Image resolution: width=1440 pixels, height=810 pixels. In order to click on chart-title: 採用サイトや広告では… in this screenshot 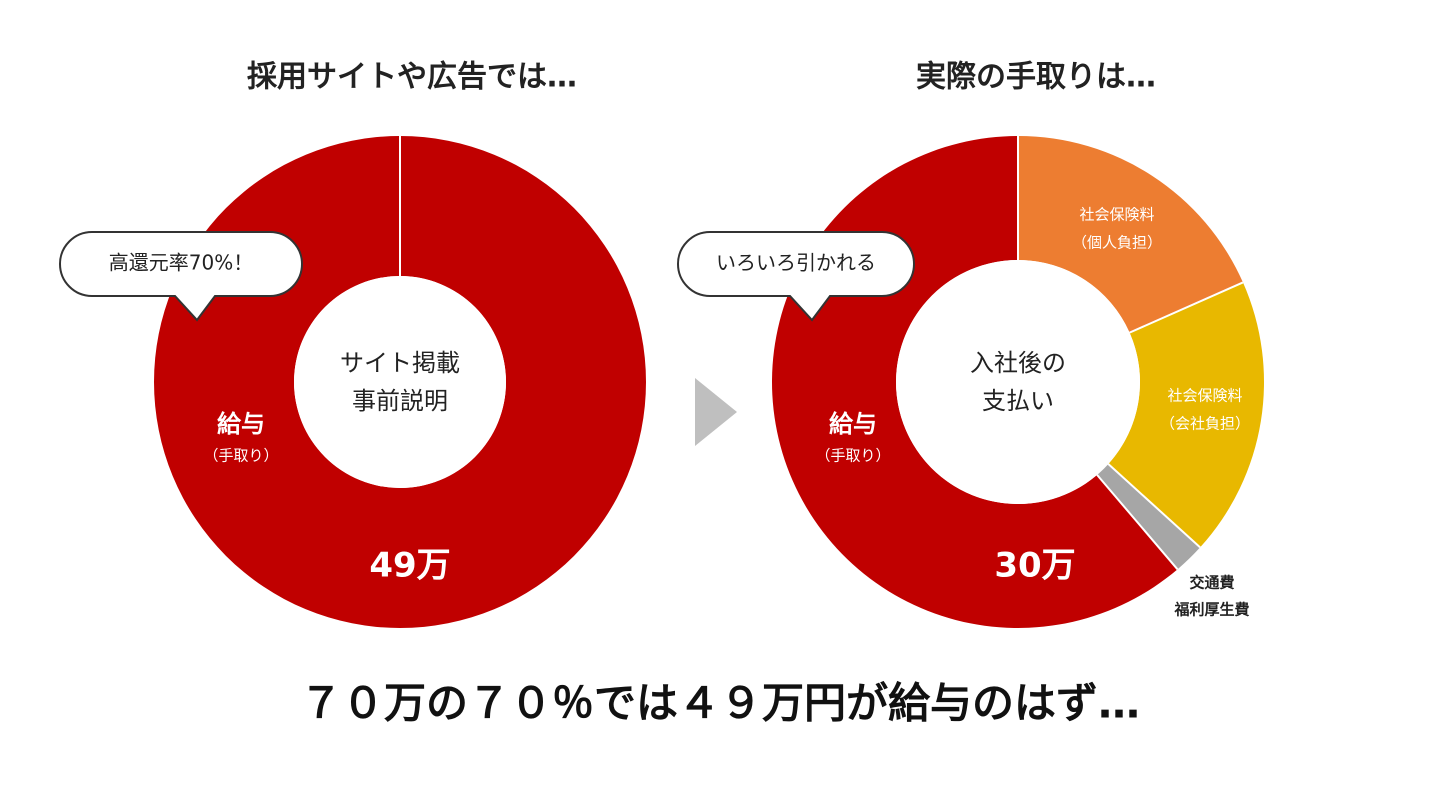, I will do `click(412, 77)`.